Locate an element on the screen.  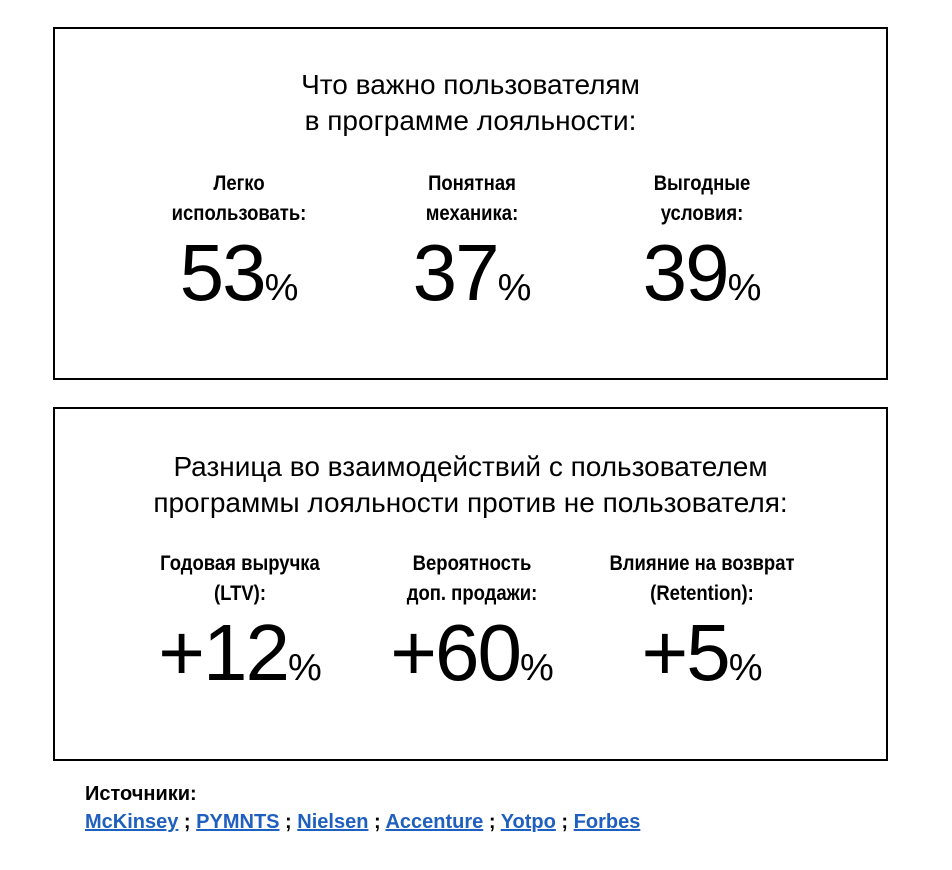
stat-number: 53 is located at coordinates (223, 272).